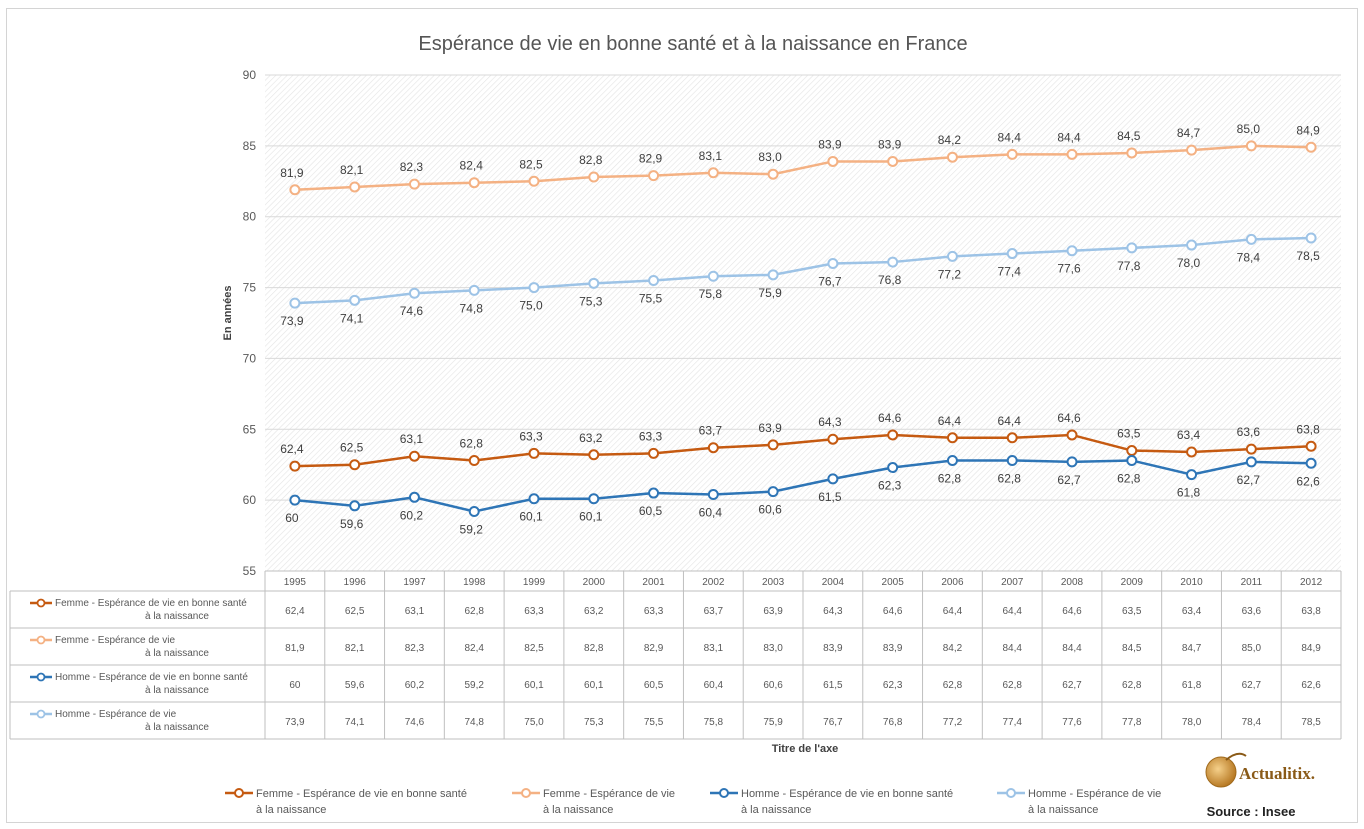 The width and height of the screenshot is (1364, 829). I want to click on data-label: 81,9, so click(292, 173).